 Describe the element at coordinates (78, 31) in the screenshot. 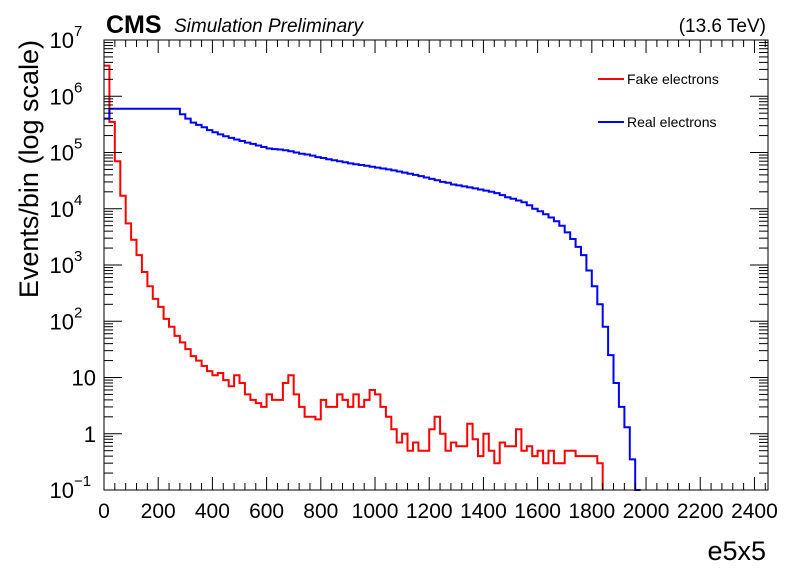

I see `y-tick-exponent: 7` at that location.